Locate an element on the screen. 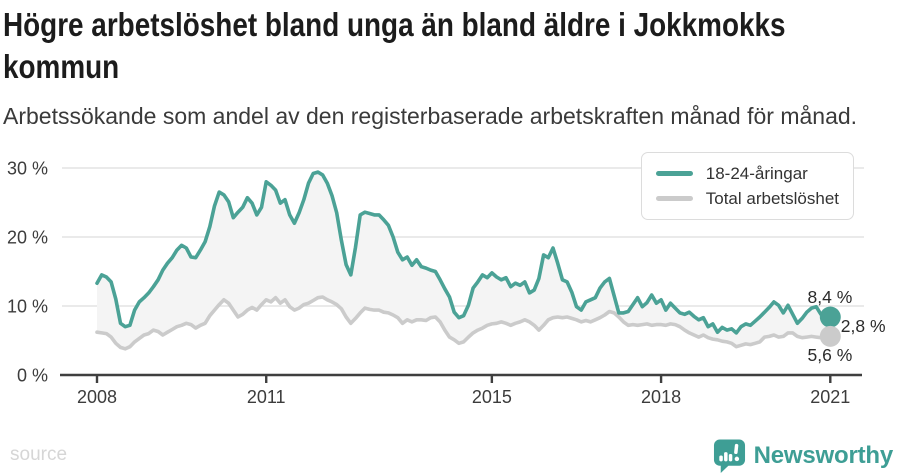 The width and height of the screenshot is (900, 474). end-value-total: 5,6 % is located at coordinates (830, 354).